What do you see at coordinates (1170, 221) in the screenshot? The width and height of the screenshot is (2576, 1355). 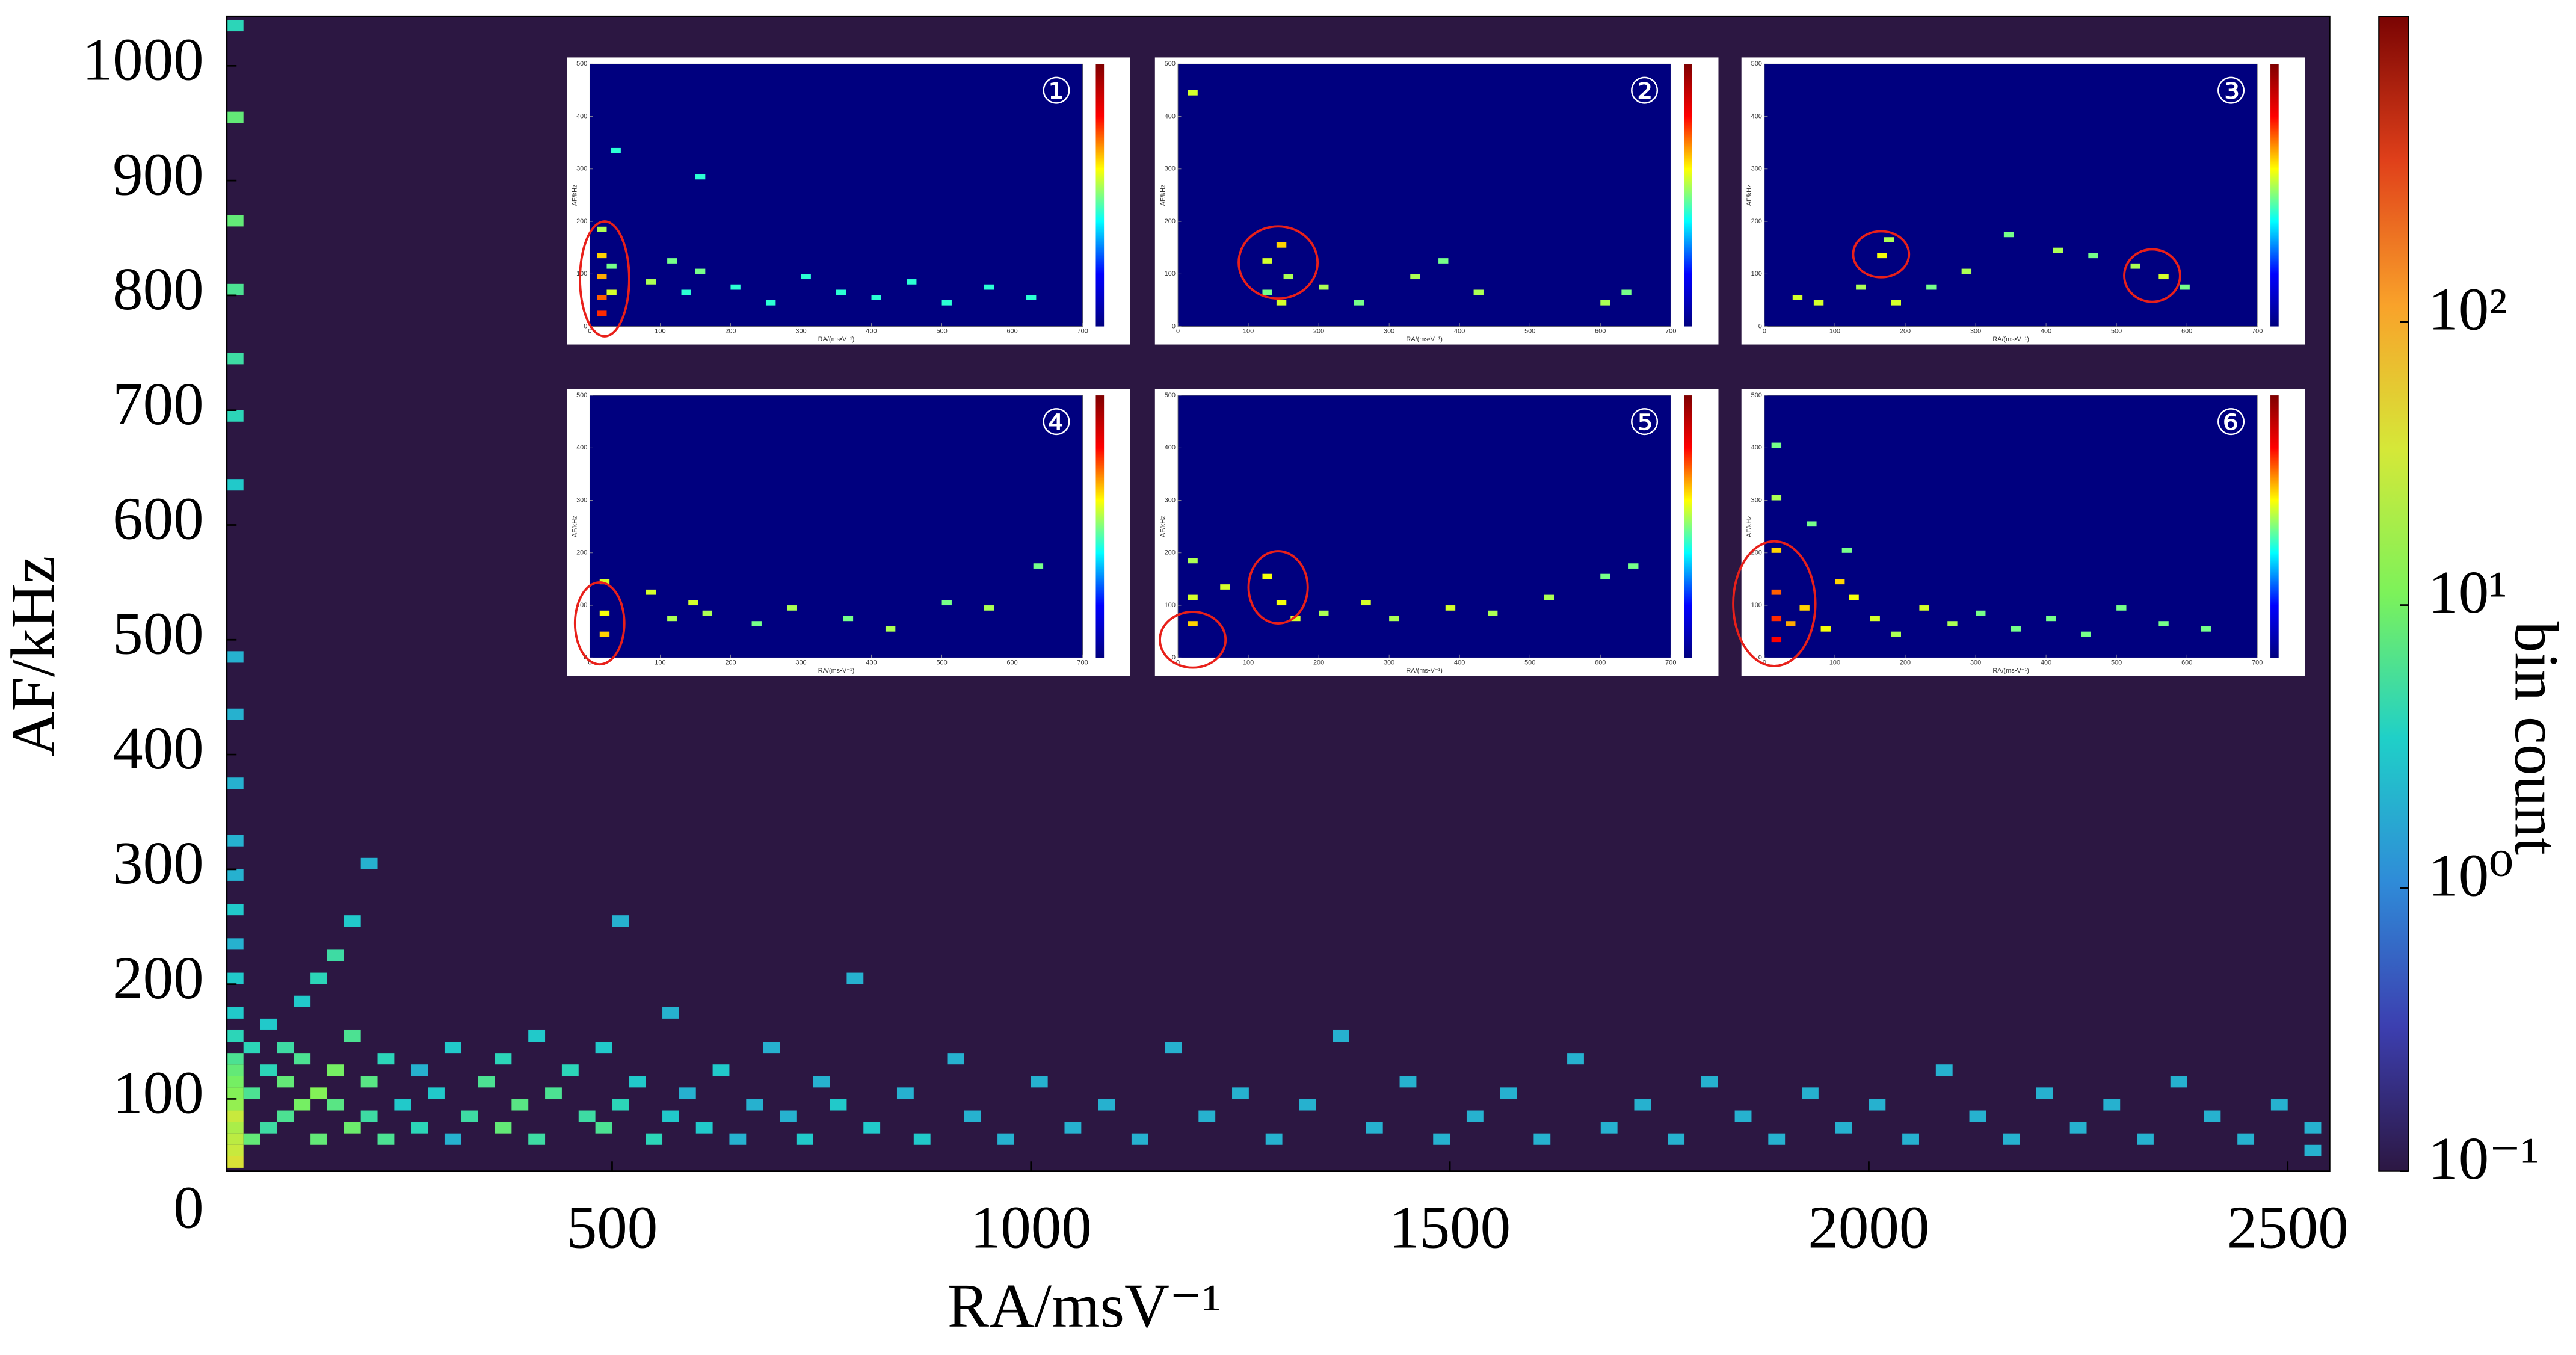 I see `inset-y-tick-label: 200` at bounding box center [1170, 221].